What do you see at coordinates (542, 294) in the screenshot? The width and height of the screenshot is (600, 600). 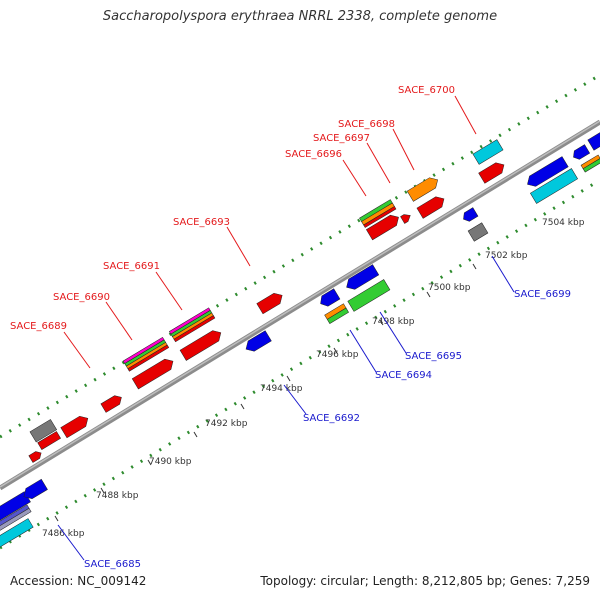 I see `gene-label-sace-6699: SACE_6699` at bounding box center [542, 294].